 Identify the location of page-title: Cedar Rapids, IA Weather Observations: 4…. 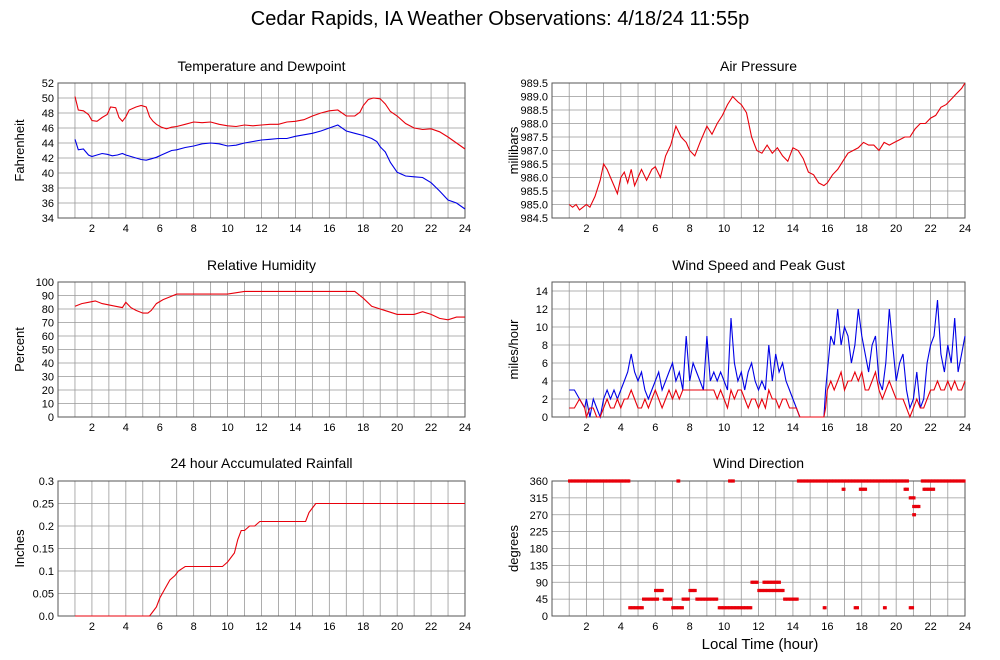
(500, 19).